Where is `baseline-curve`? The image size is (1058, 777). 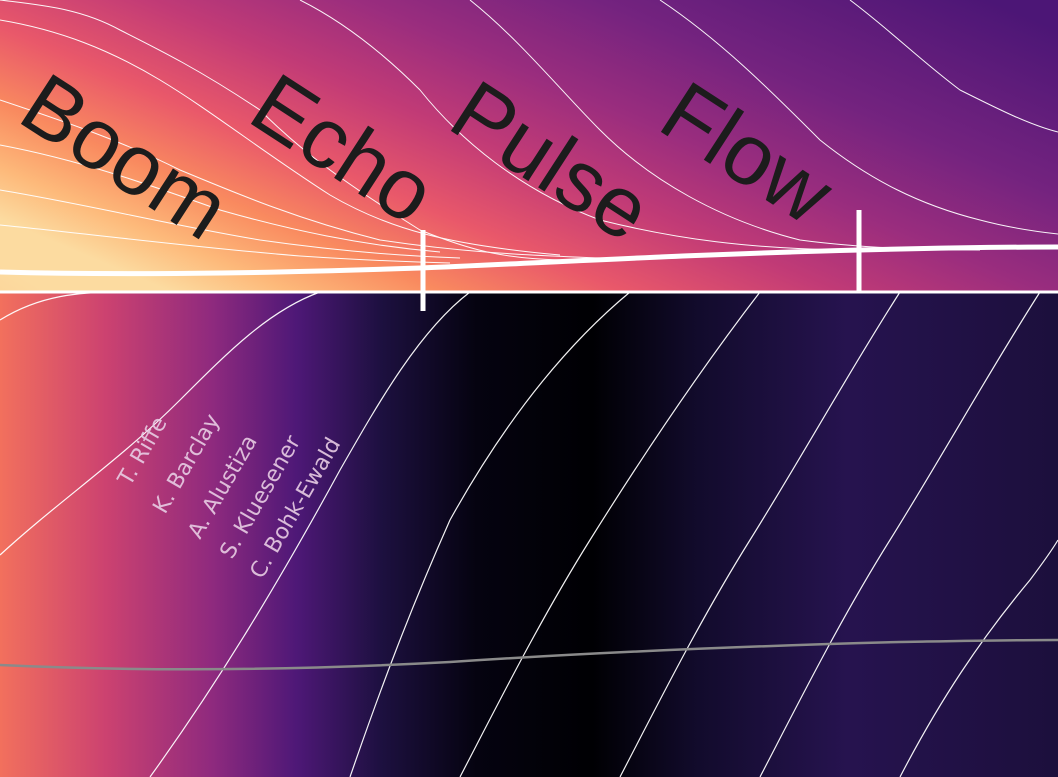 baseline-curve is located at coordinates (529, 654).